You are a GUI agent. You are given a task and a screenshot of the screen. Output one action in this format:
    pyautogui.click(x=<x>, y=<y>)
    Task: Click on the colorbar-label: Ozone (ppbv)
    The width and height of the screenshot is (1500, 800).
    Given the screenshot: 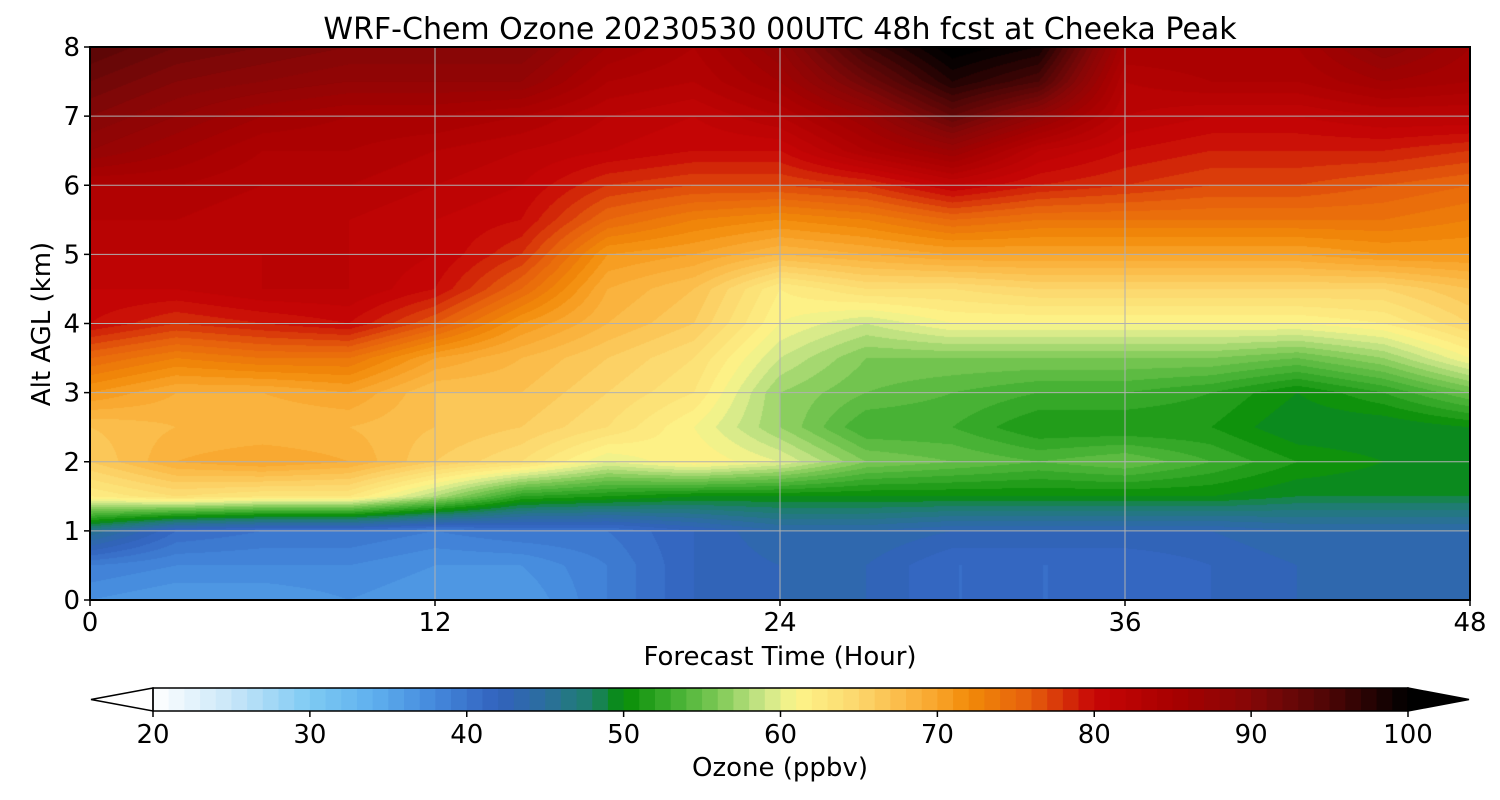 What is the action you would take?
    pyautogui.click(x=780, y=768)
    